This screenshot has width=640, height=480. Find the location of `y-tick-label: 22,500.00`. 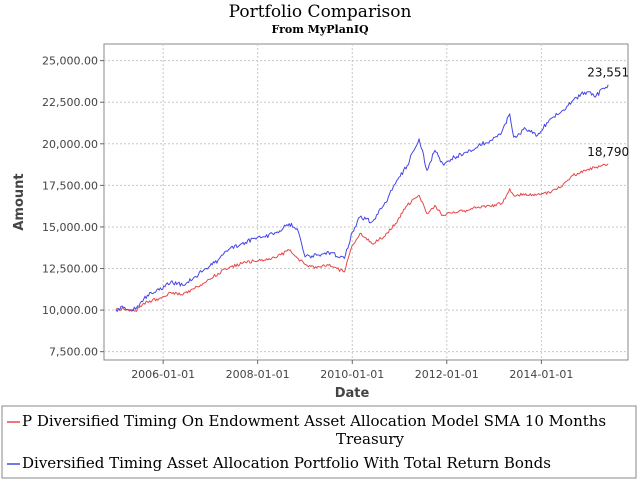

y-tick-label: 22,500.00 is located at coordinates (70, 102).